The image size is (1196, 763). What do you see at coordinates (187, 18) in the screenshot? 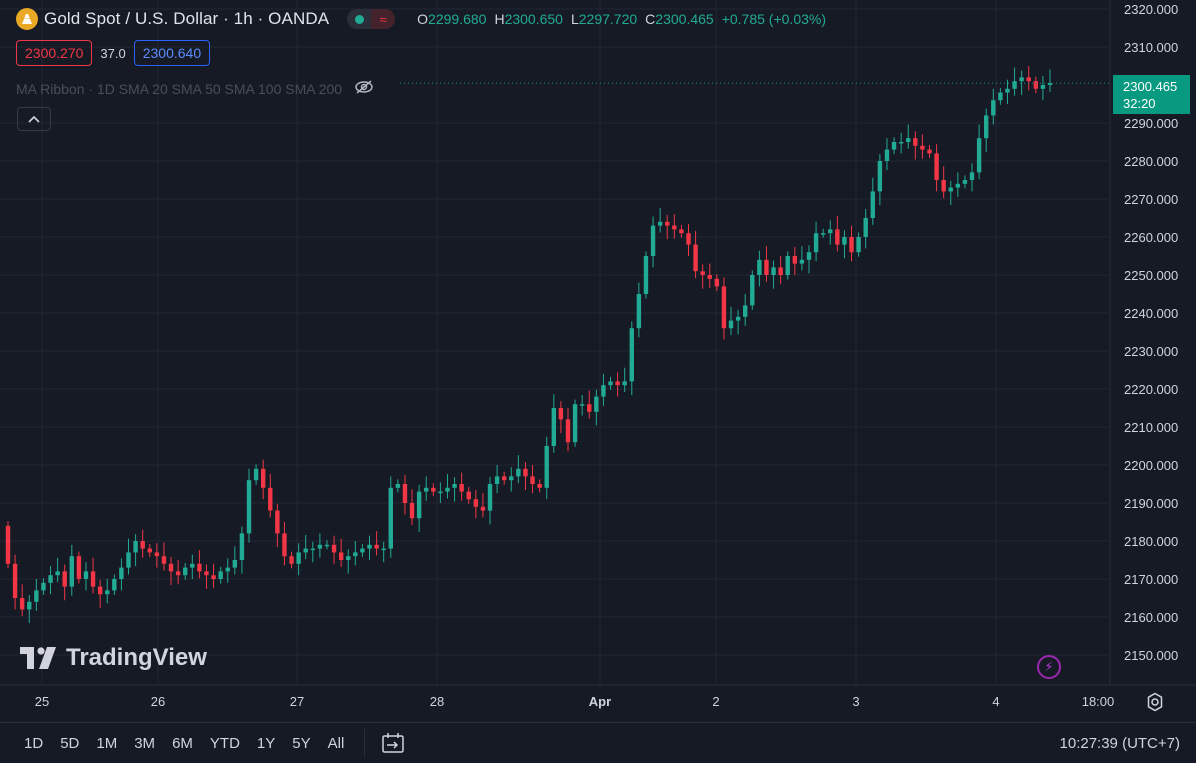
I see `symbol-title: Gold Spot / U.S. Dollar · 1h · OANDA` at bounding box center [187, 18].